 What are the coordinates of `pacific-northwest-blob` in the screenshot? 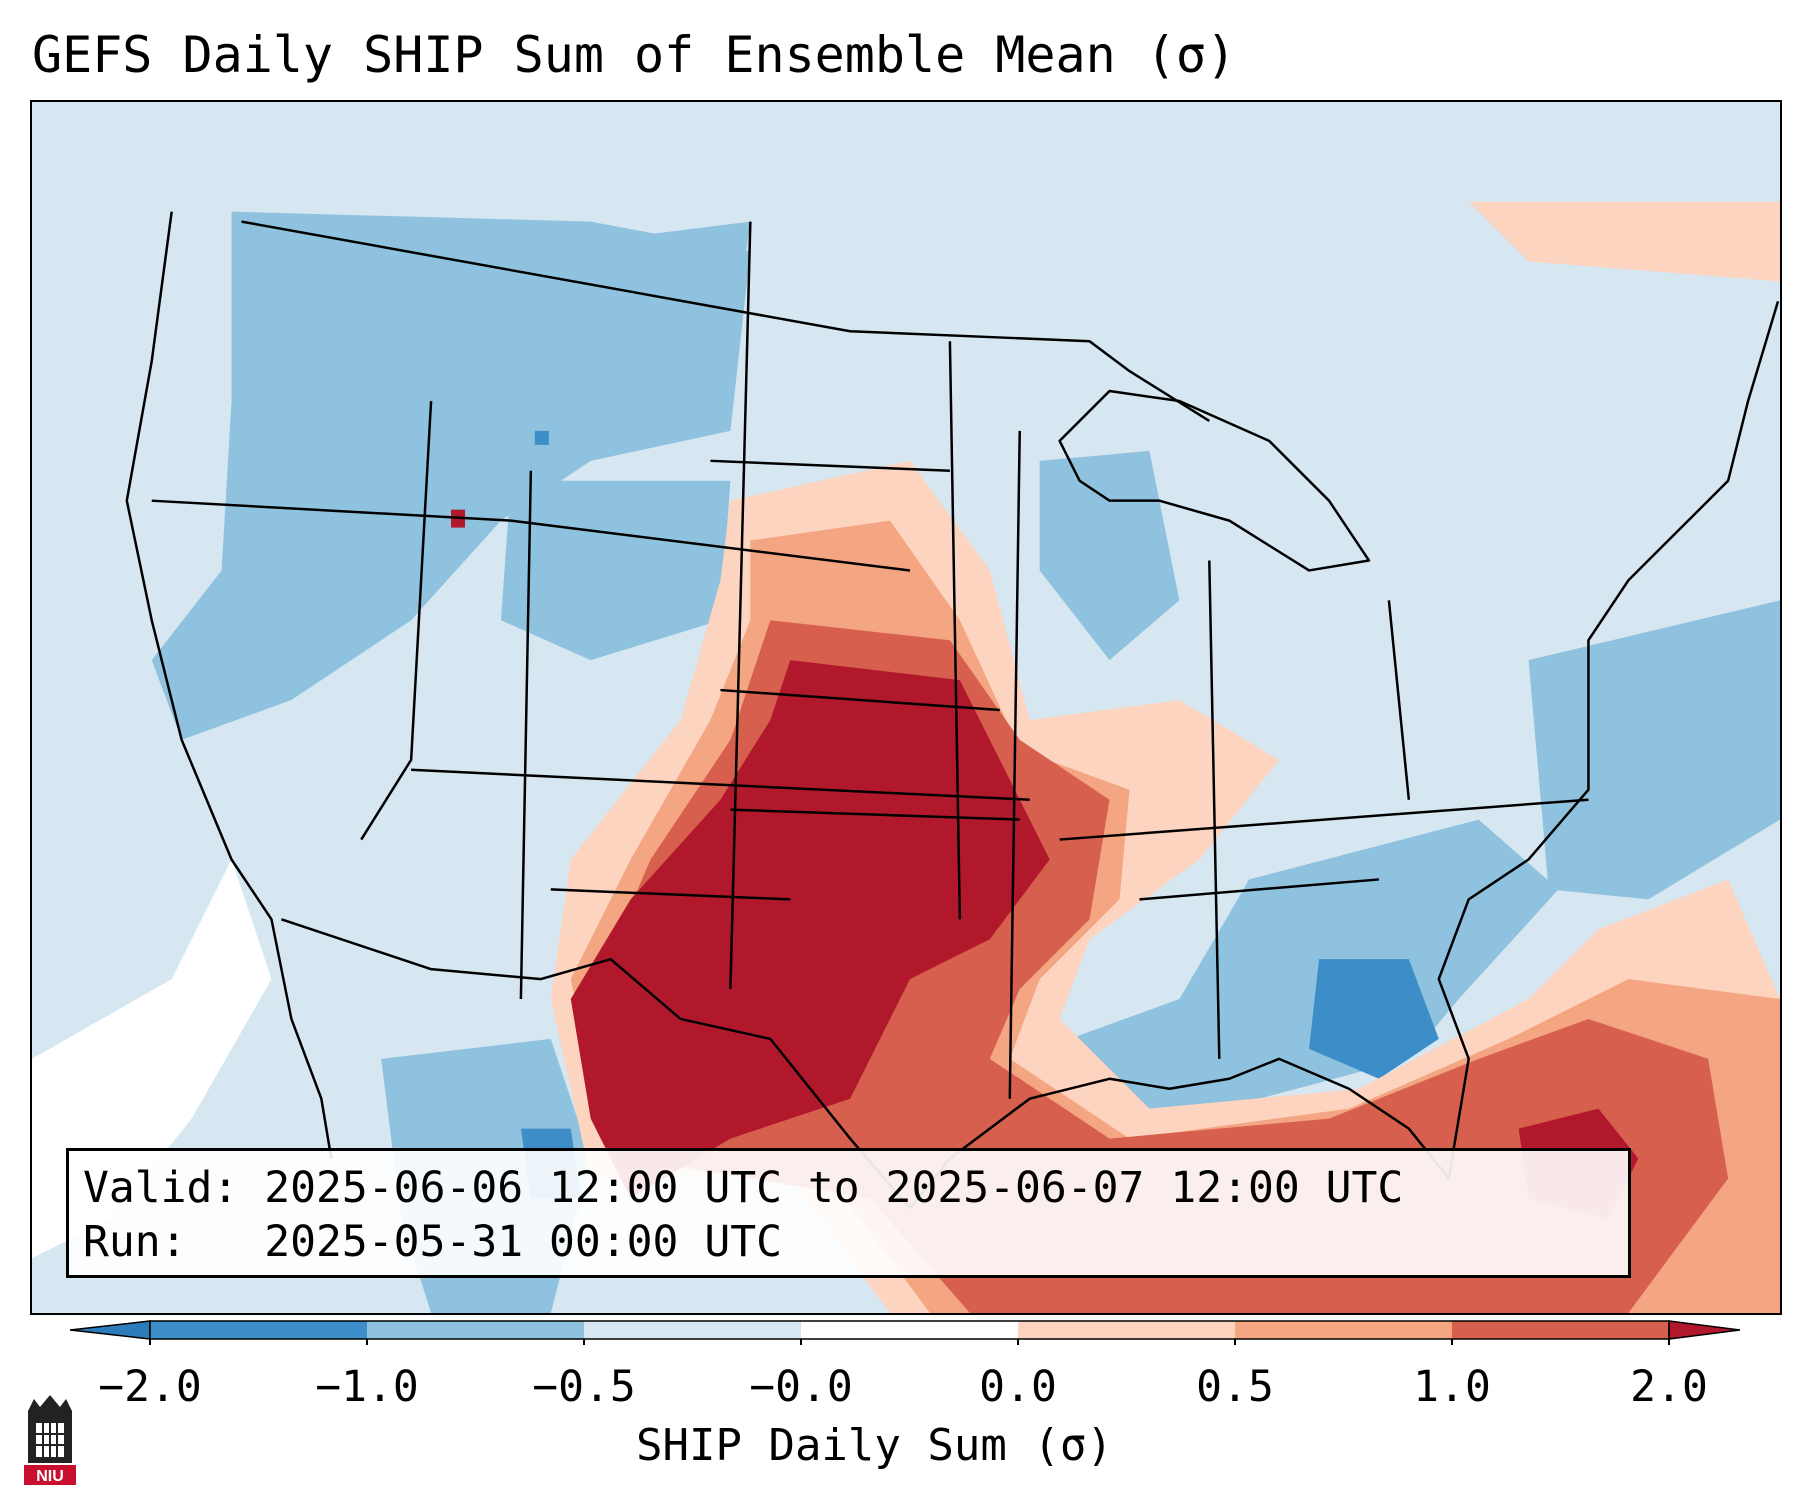 It's located at (451, 475).